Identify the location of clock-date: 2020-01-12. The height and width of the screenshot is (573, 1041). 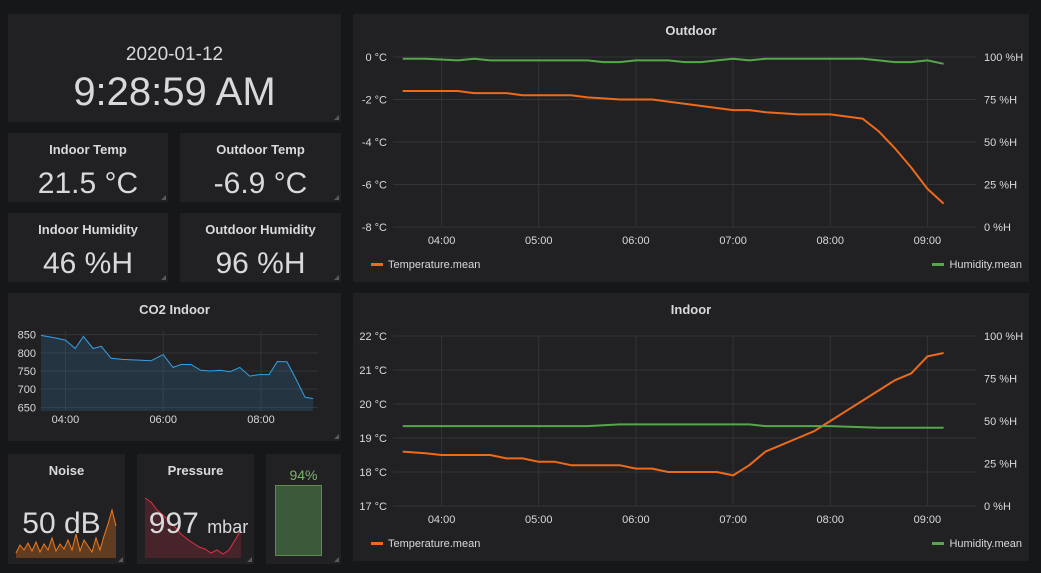
(174, 54).